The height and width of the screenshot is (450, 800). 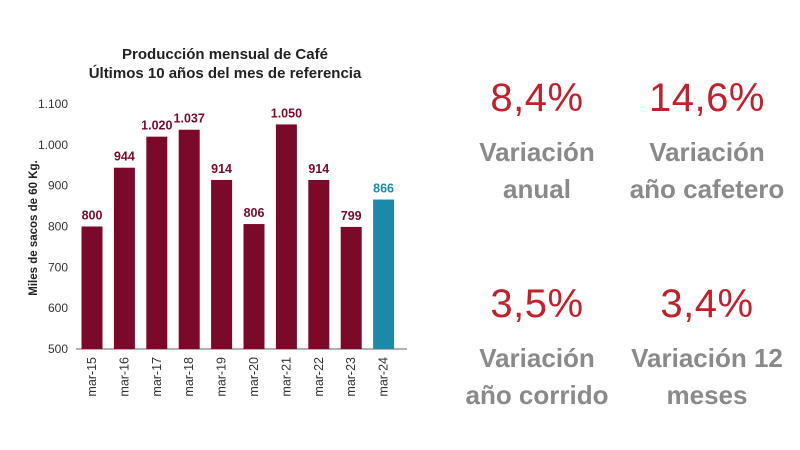 I want to click on value-label-mar-20: 806, so click(x=254, y=213).